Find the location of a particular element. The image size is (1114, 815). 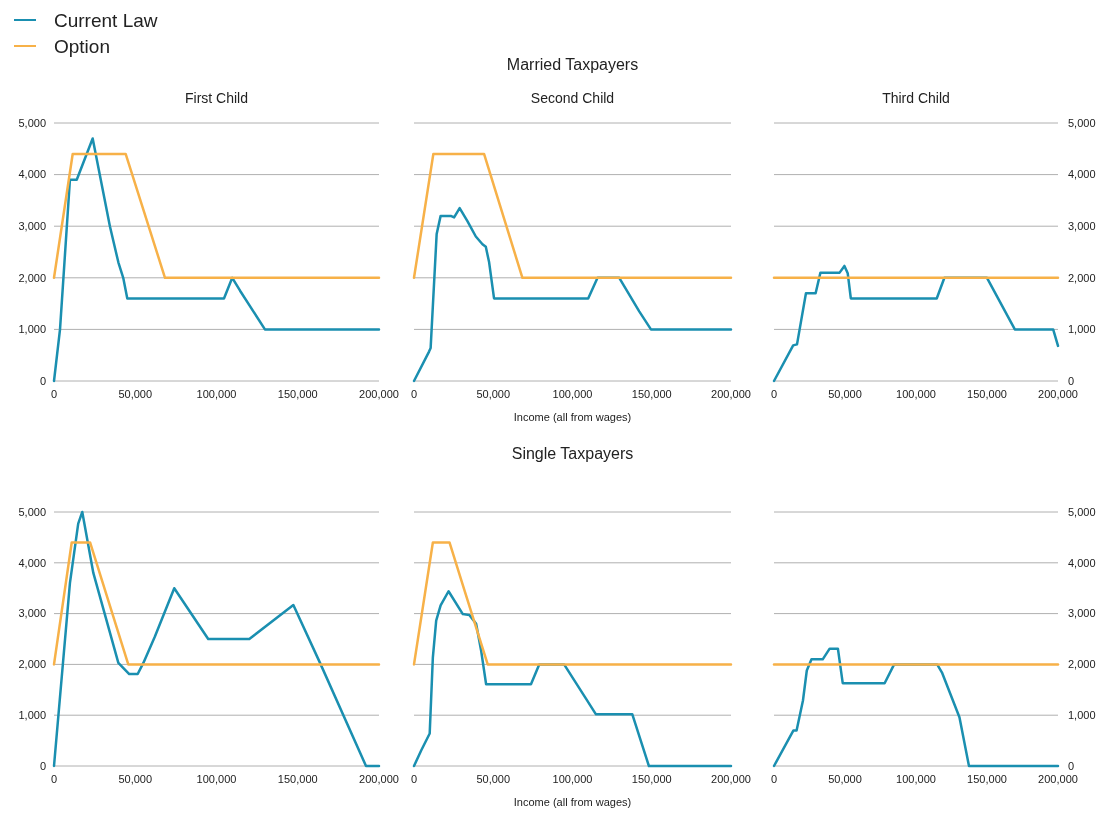

chart-title: Third Child is located at coordinates (916, 98).